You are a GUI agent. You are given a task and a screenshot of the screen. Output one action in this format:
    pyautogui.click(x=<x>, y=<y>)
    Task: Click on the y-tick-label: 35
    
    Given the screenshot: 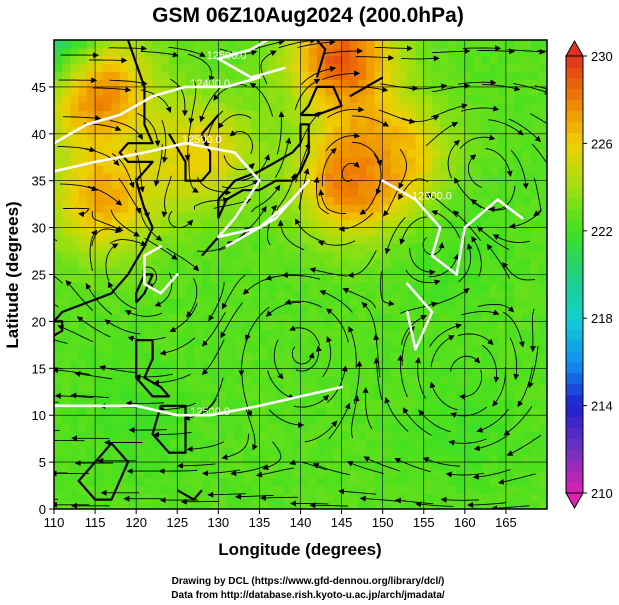 What is the action you would take?
    pyautogui.click(x=39, y=181)
    